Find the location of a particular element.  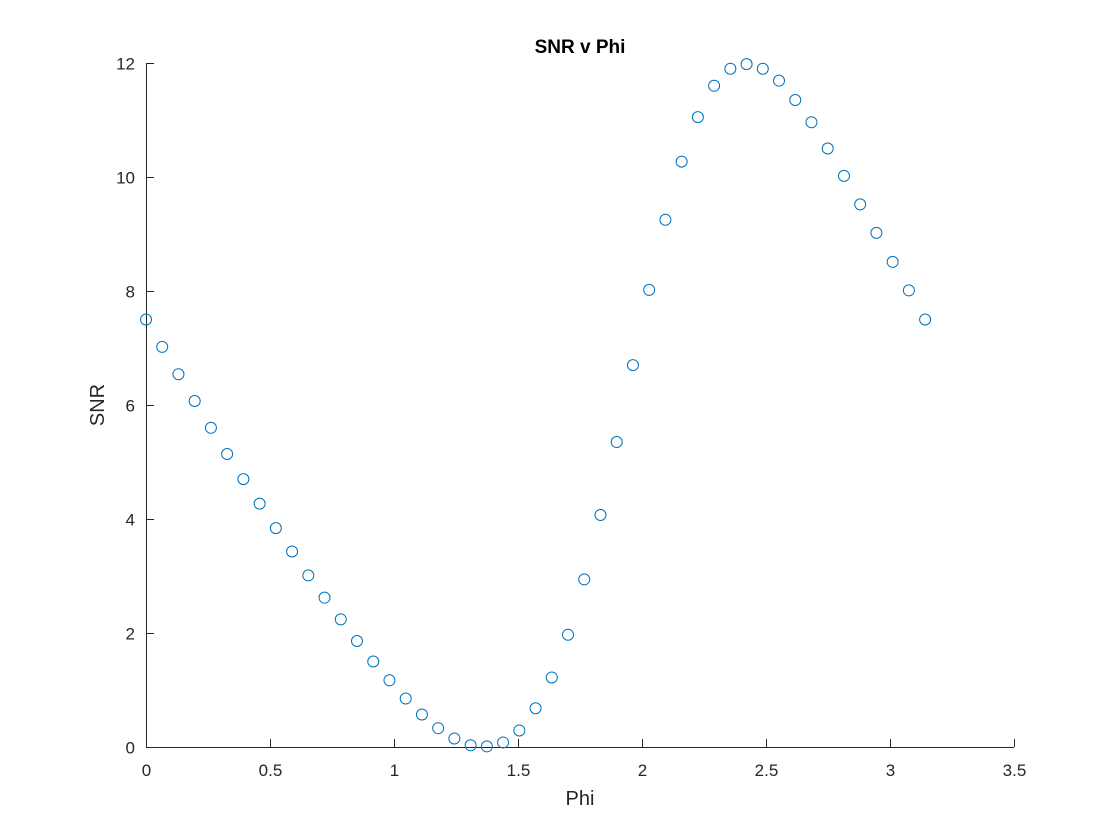

x-tick-label: 1.5 is located at coordinates (519, 770).